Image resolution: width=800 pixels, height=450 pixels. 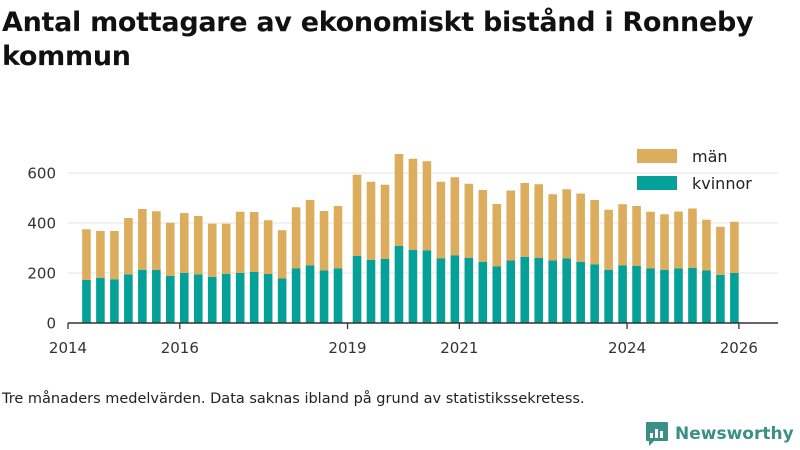 I want to click on x-tick-label: 2016, so click(x=180, y=348).